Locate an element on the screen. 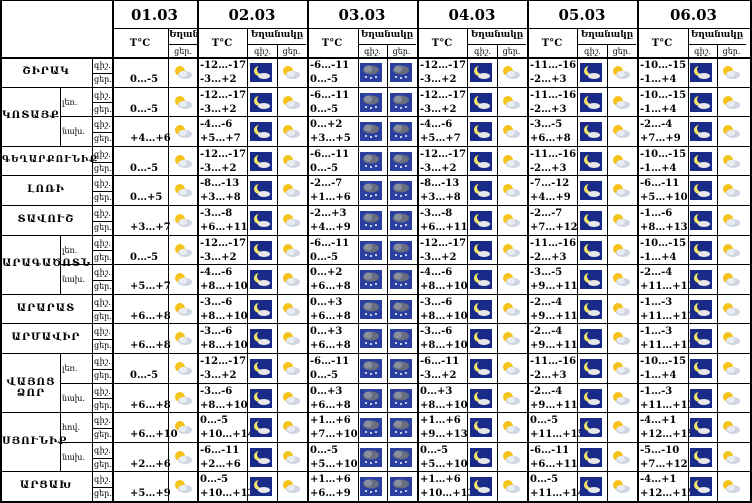  subzone-label: նախ. is located at coordinates (73, 280).